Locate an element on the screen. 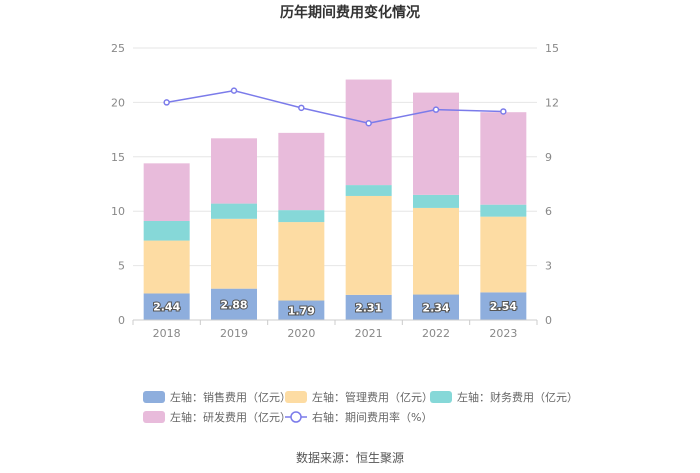 The width and height of the screenshot is (700, 473). bar-segment-2-2018 is located at coordinates (166, 230).